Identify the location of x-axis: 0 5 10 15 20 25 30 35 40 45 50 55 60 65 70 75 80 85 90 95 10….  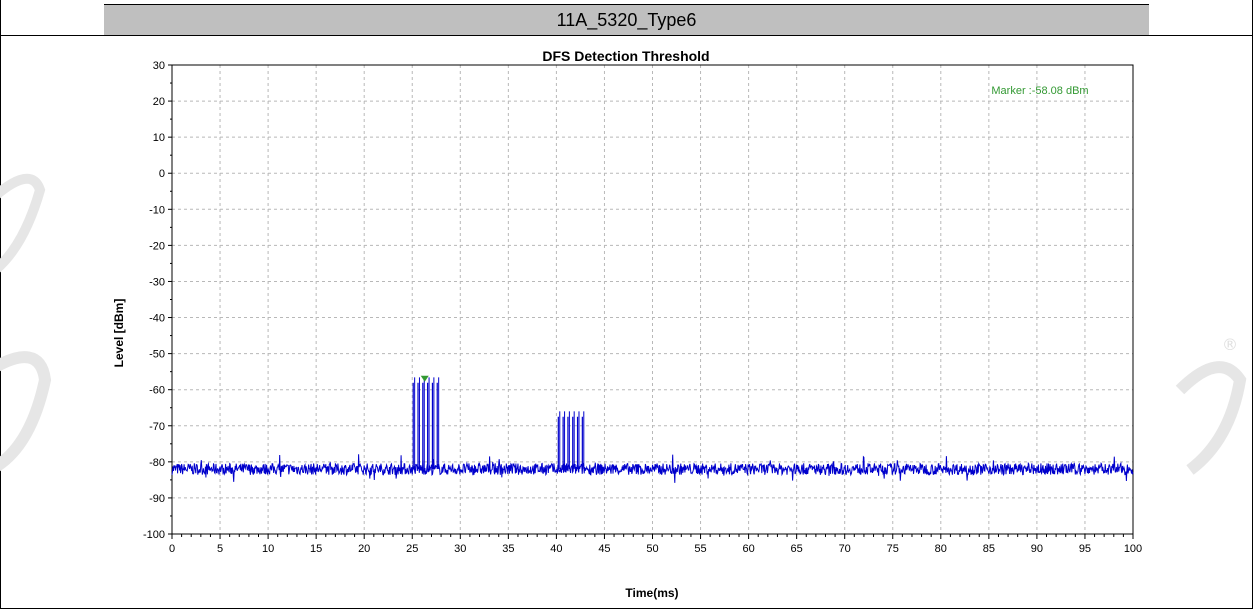
(655, 544).